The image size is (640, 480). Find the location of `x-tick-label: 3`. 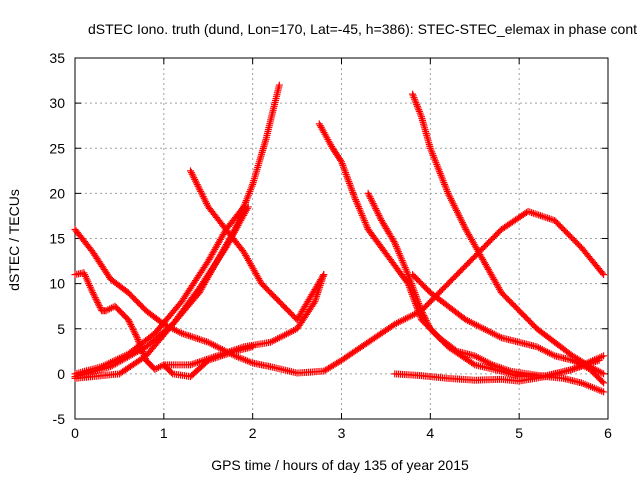

x-tick-label: 3 is located at coordinates (342, 433).